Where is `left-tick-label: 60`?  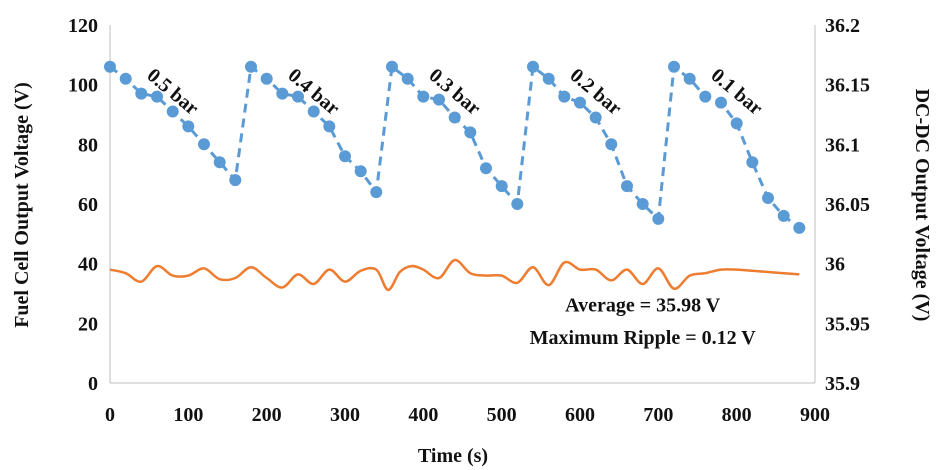 left-tick-label: 60 is located at coordinates (88, 205).